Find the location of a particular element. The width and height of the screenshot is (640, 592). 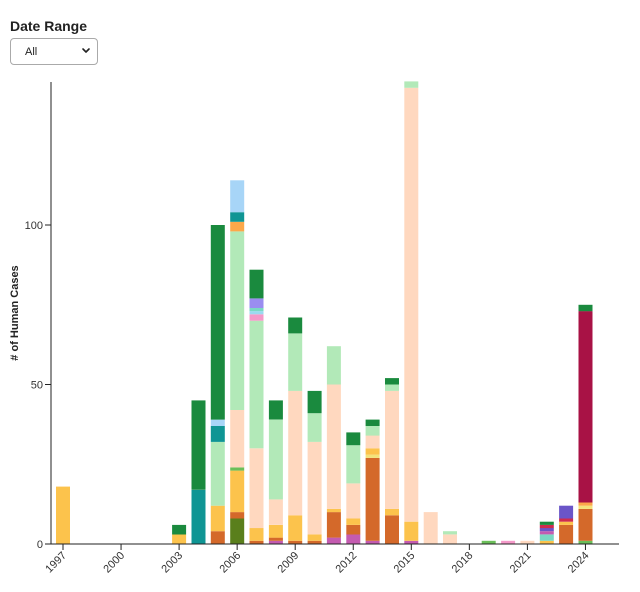

date-range-select-value: All is located at coordinates (31, 52).